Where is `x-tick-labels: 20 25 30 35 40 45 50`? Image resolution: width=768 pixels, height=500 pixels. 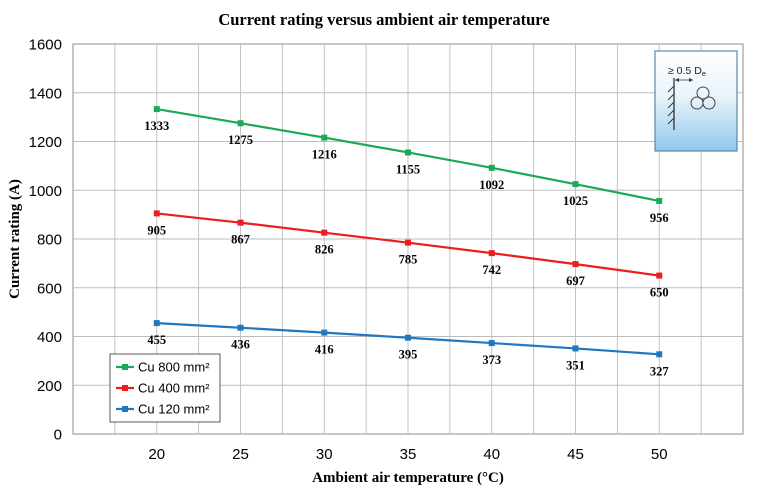
x-tick-labels: 20 25 30 35 40 45 50 is located at coordinates (407, 454).